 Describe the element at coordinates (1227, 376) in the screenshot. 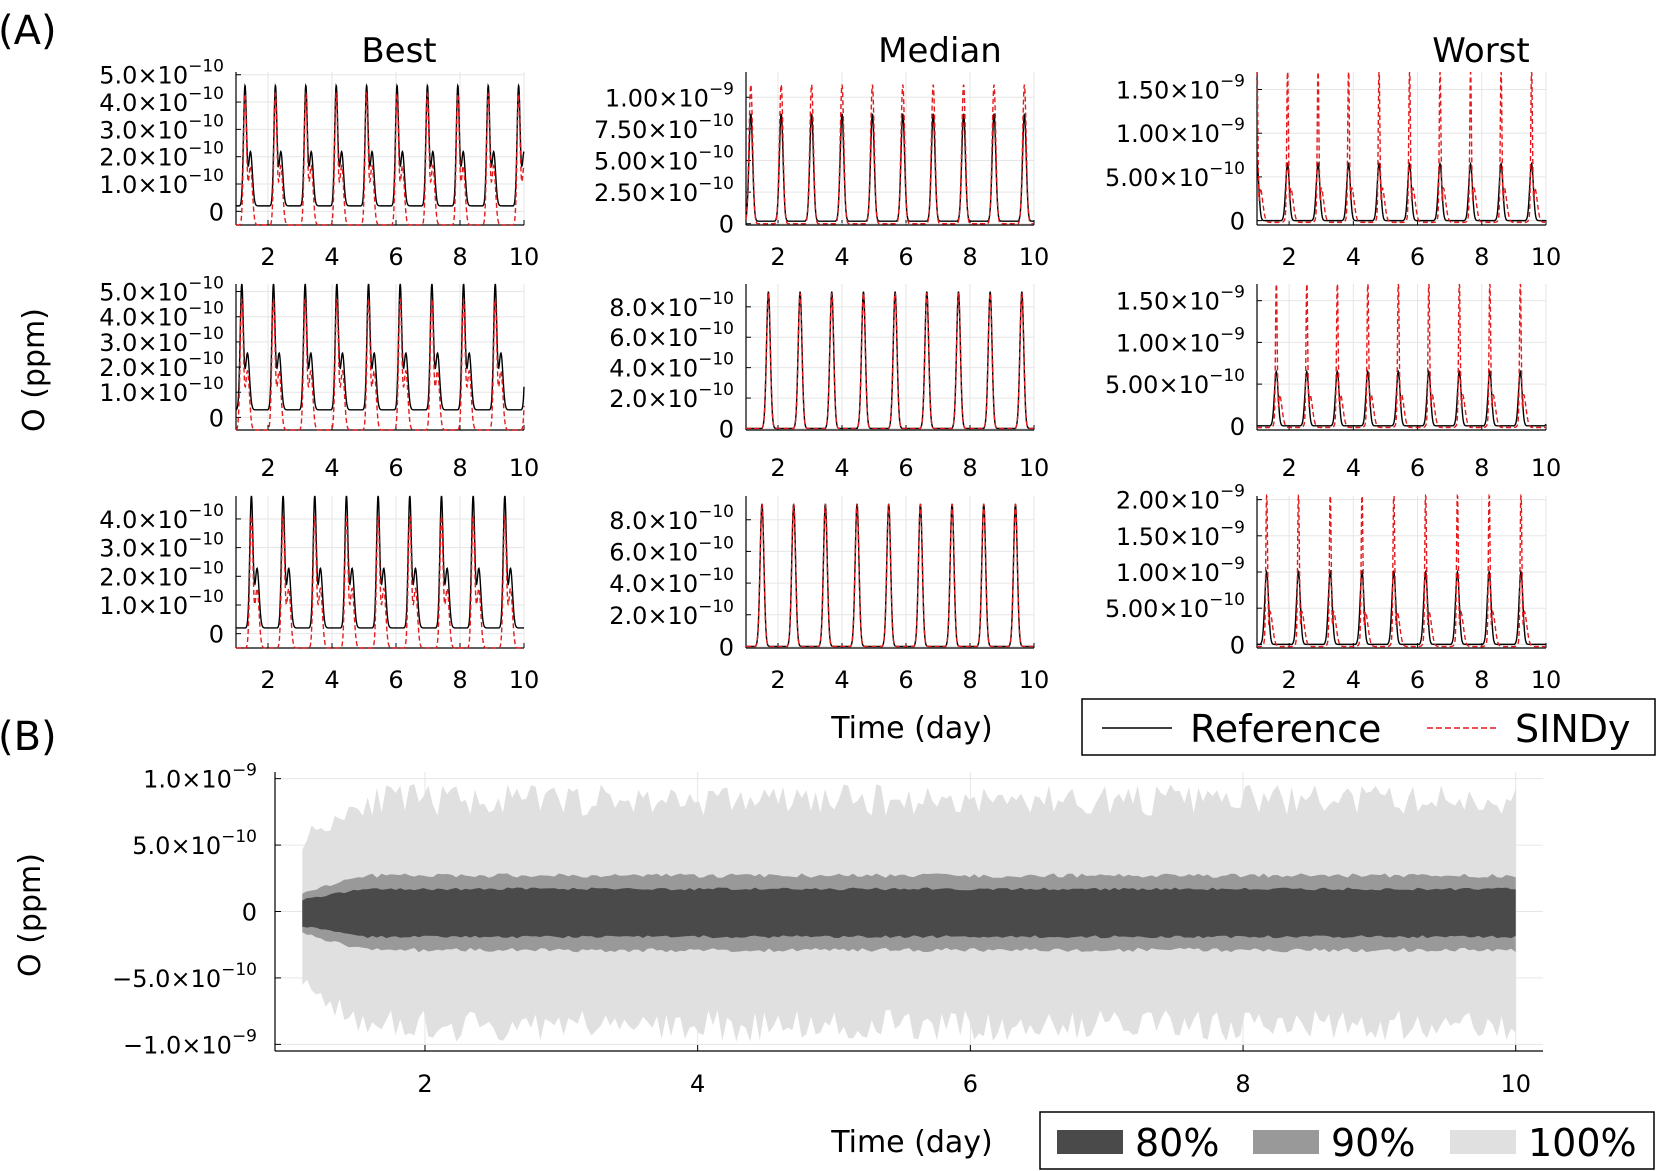

I see `subplot-worst-row2-ytick-label-exponent: −10` at that location.